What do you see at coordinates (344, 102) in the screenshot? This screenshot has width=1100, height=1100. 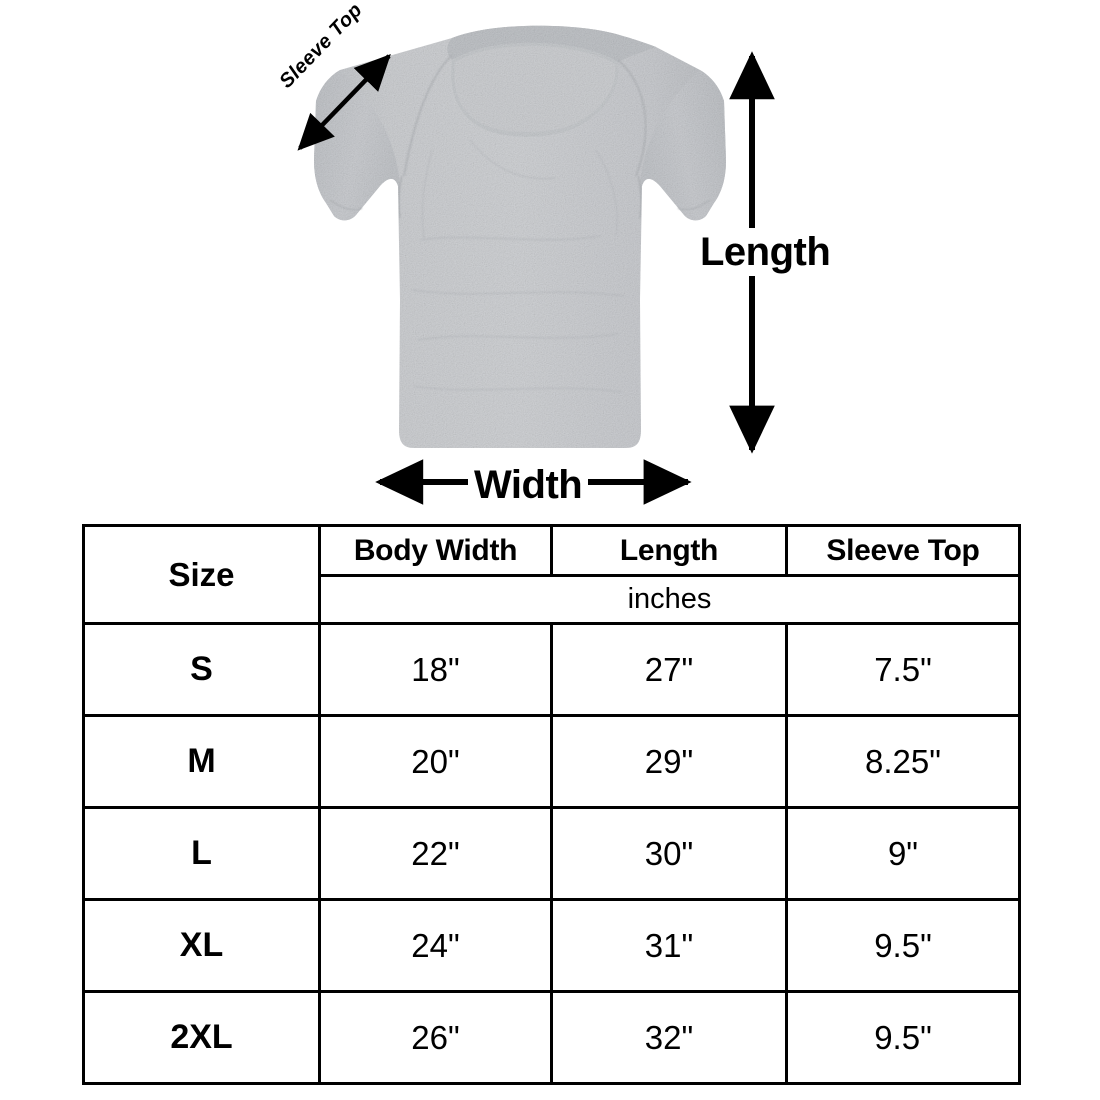 I see `sleeve-top-arrow` at bounding box center [344, 102].